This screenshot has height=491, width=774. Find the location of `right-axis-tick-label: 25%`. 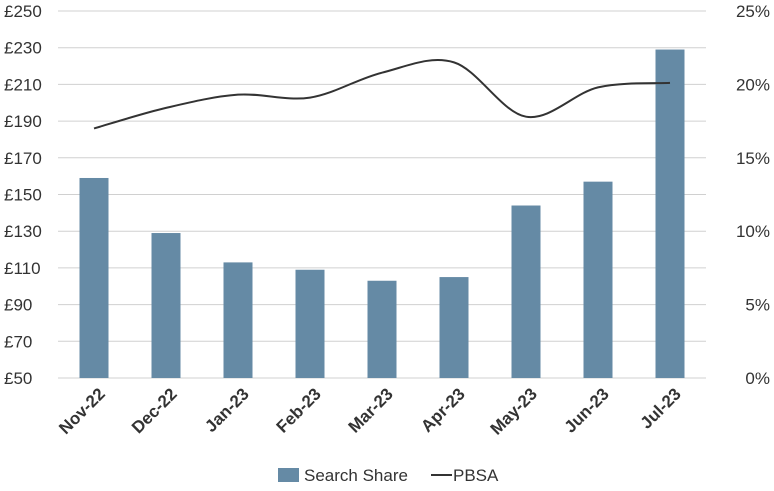

right-axis-tick-label: 25% is located at coordinates (753, 11).